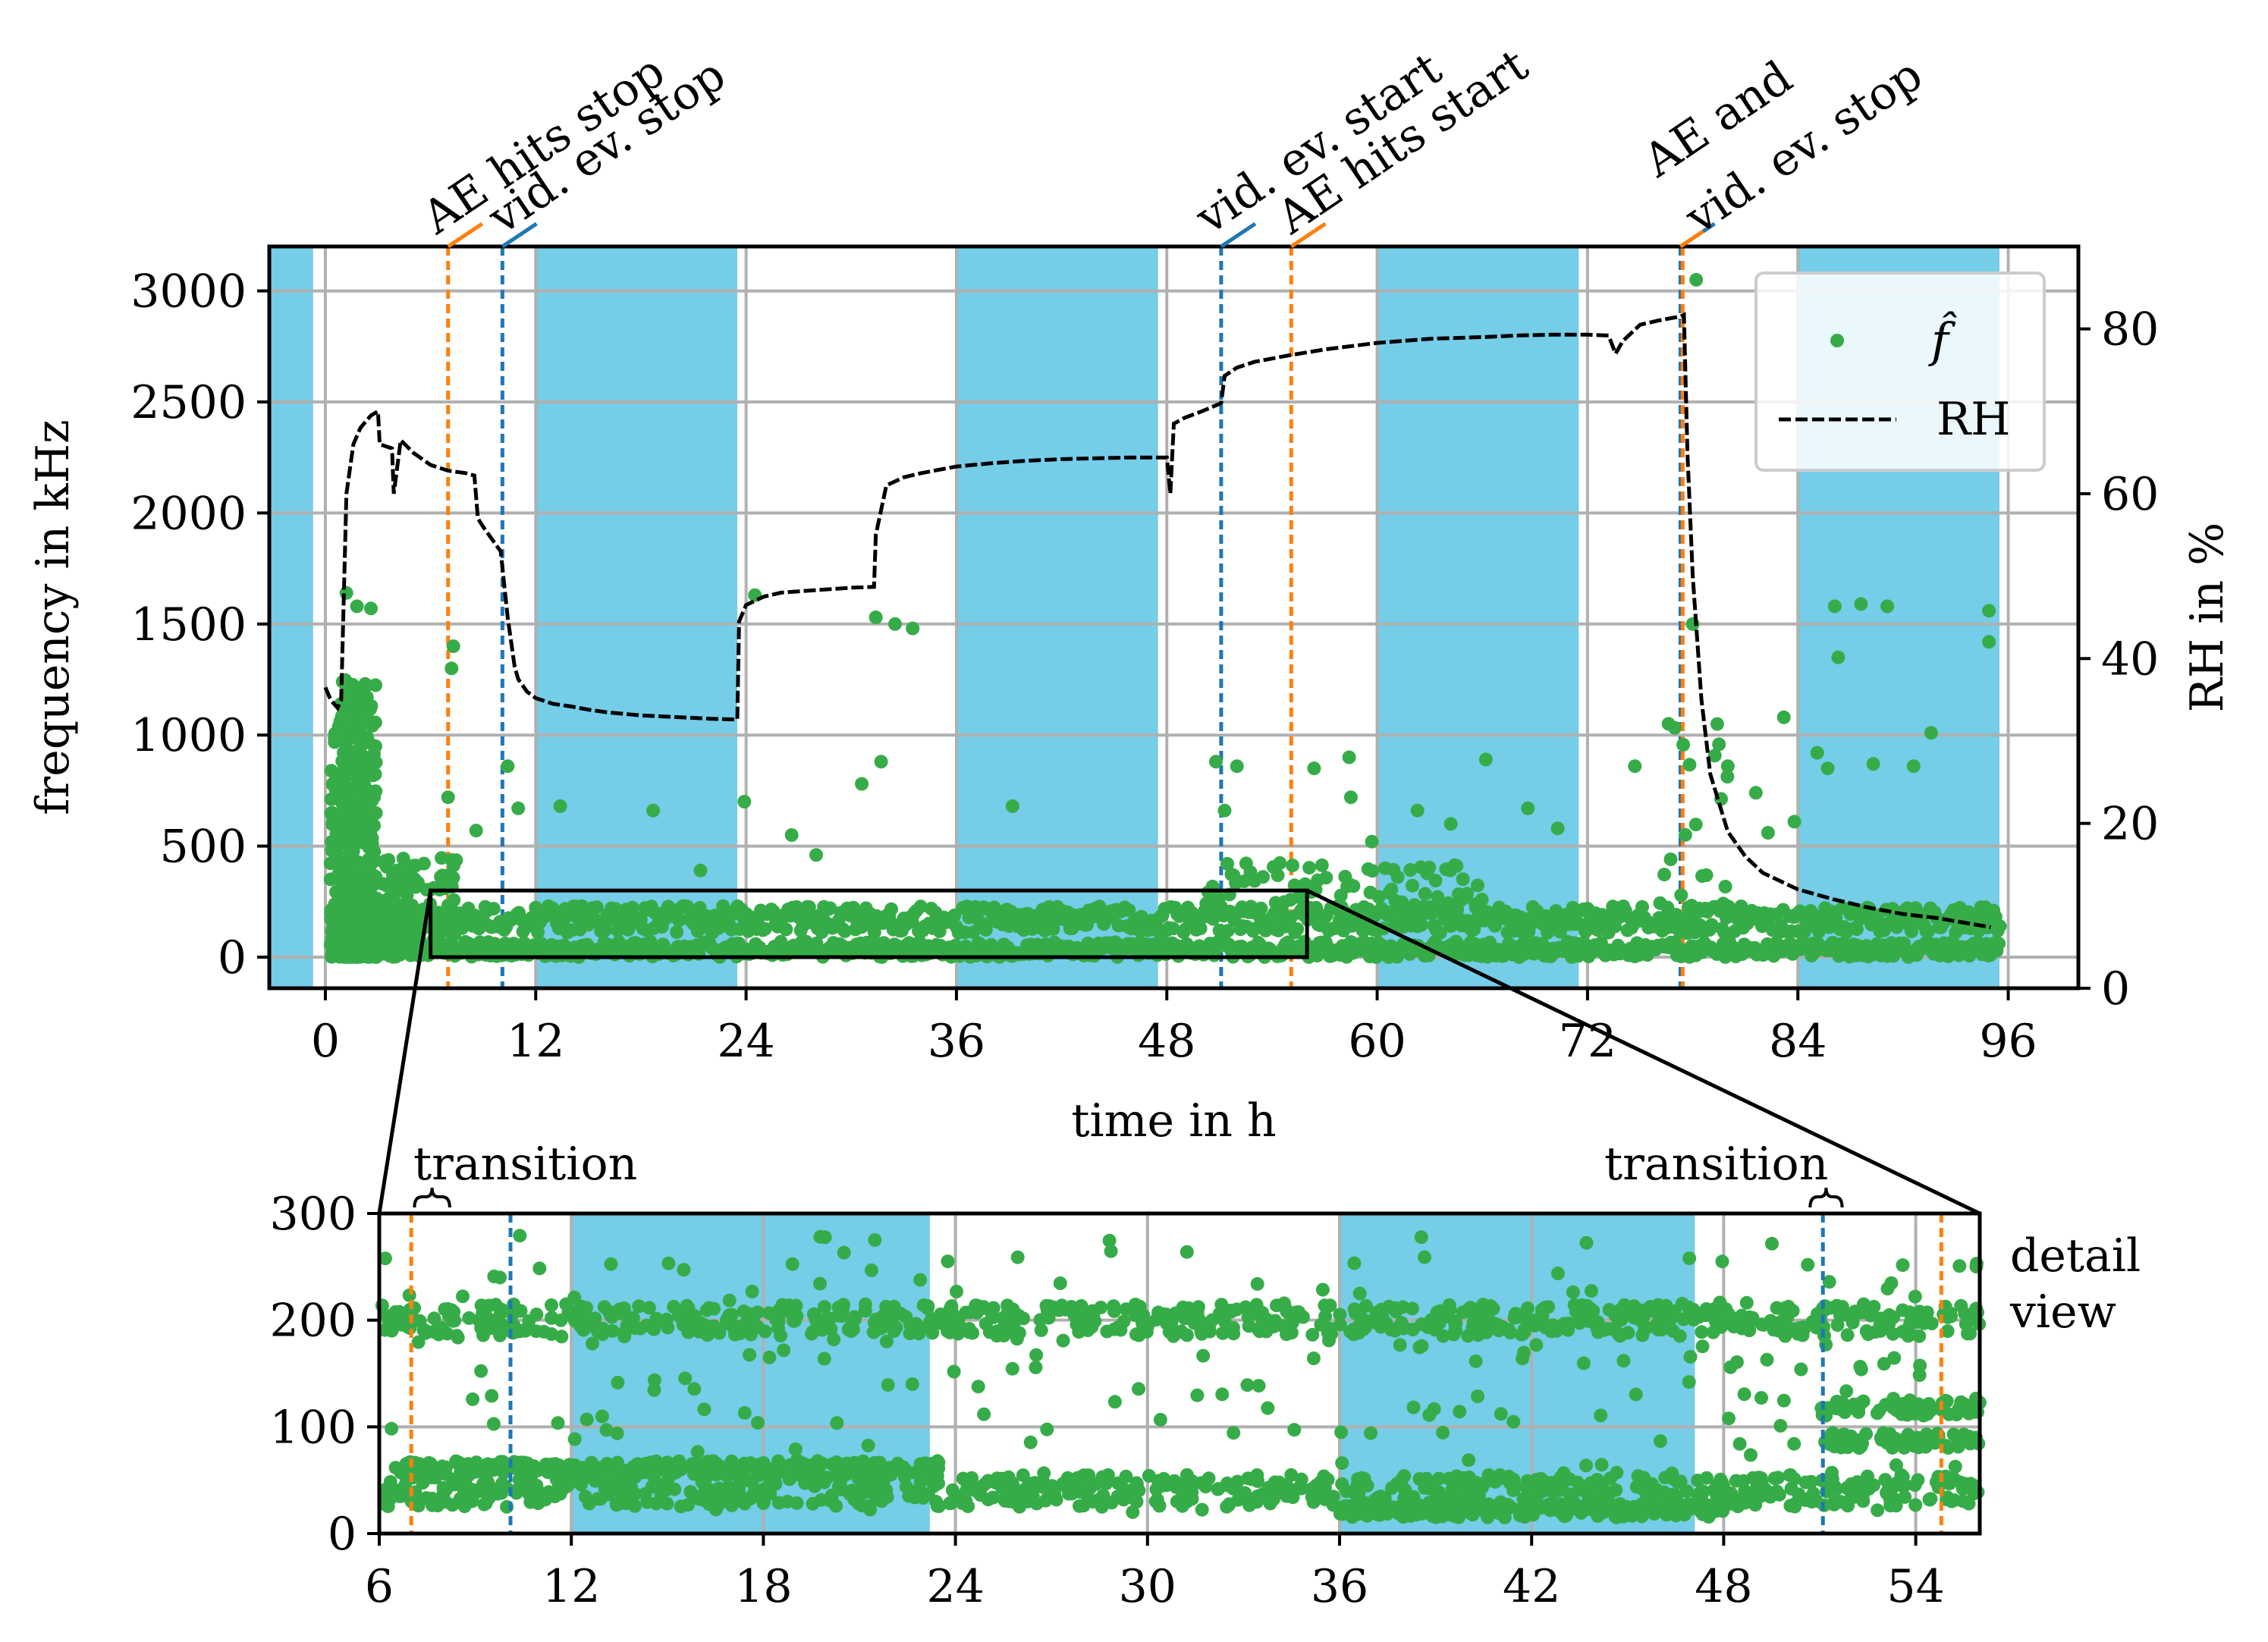 This screenshot has width=2268, height=1642. What do you see at coordinates (2130, 494) in the screenshot?
I see `y2-tick-label: 60` at bounding box center [2130, 494].